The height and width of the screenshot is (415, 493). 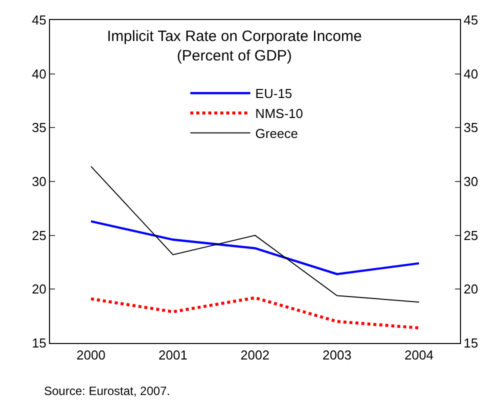 I want to click on x-tick-label: 2000, so click(x=91, y=355).